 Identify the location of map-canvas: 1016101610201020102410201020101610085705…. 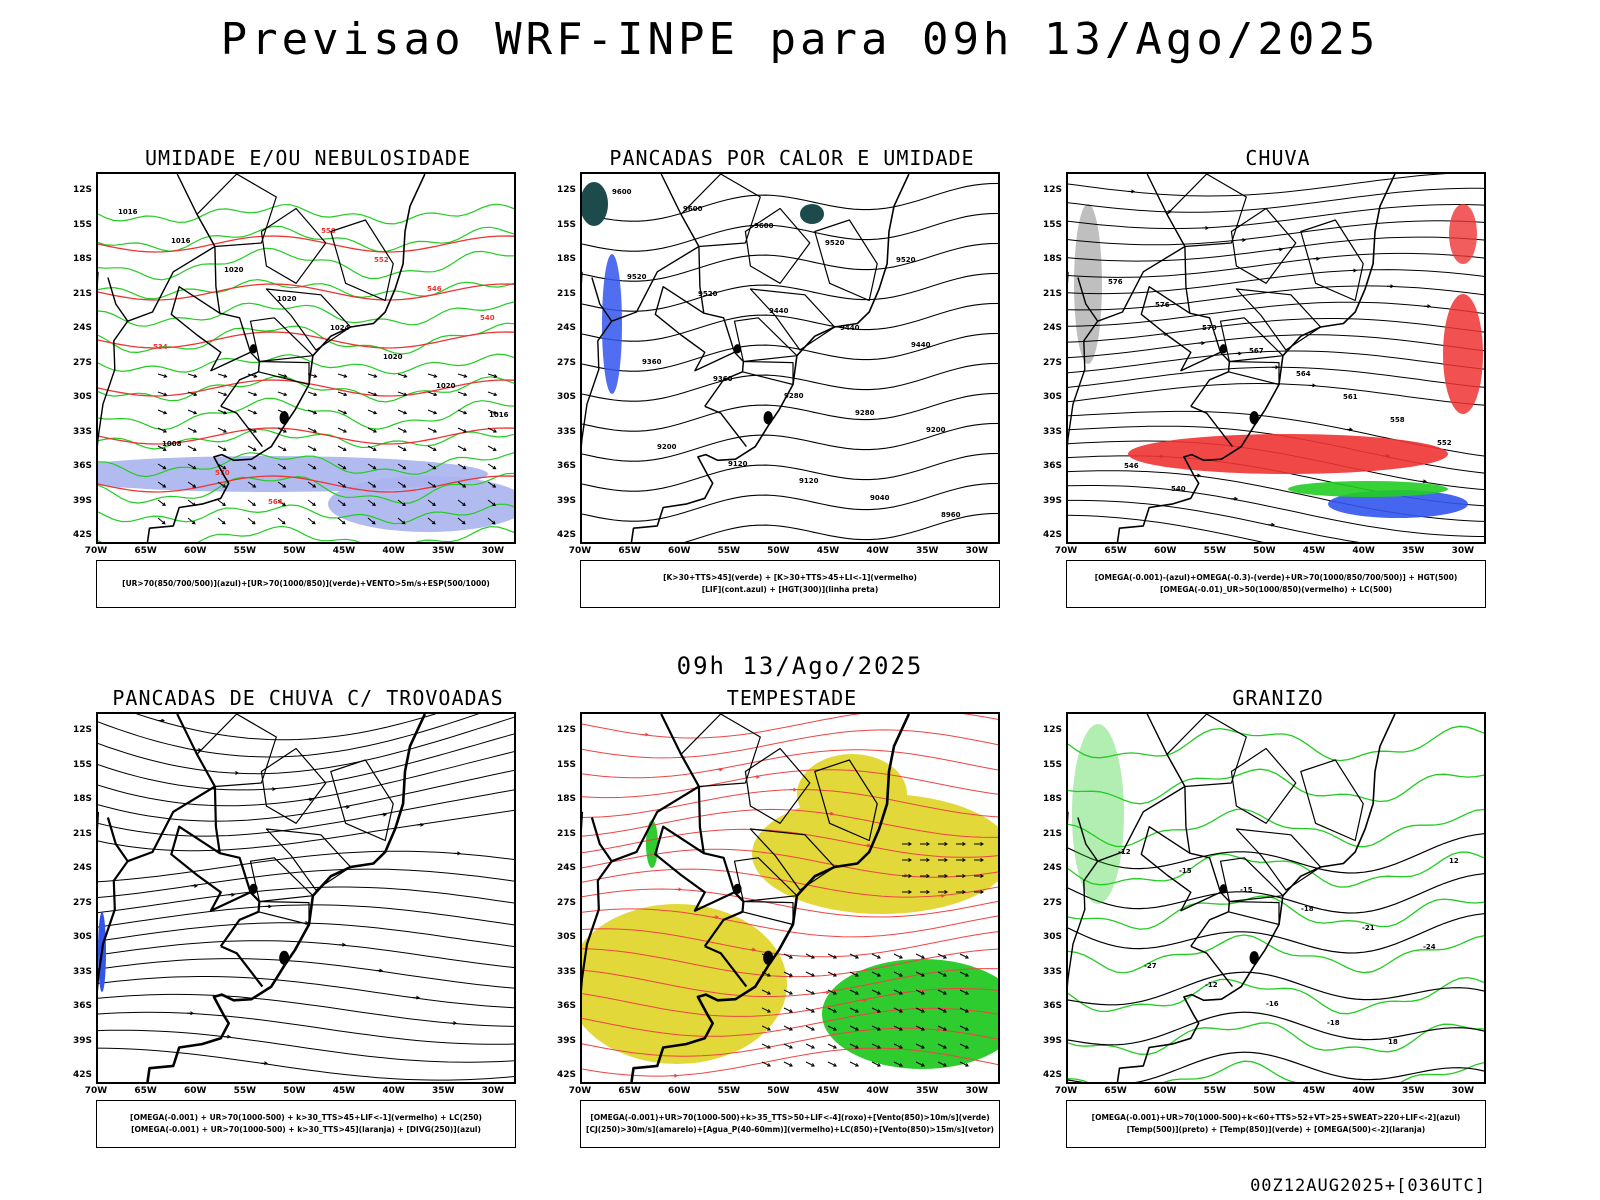
(306, 358).